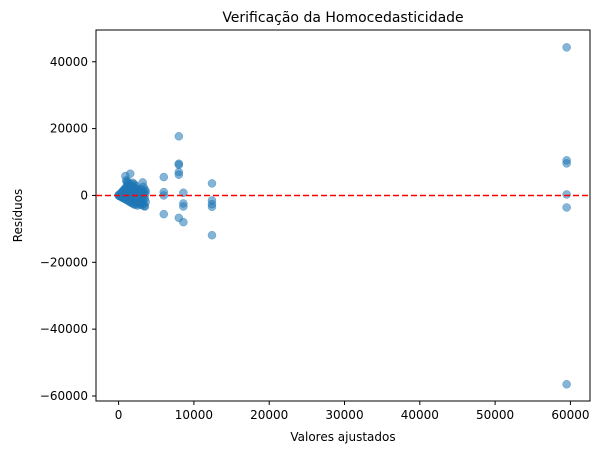 Image resolution: width=604 pixels, height=453 pixels. What do you see at coordinates (194, 415) in the screenshot?
I see `x-tick-label: 10000` at bounding box center [194, 415].